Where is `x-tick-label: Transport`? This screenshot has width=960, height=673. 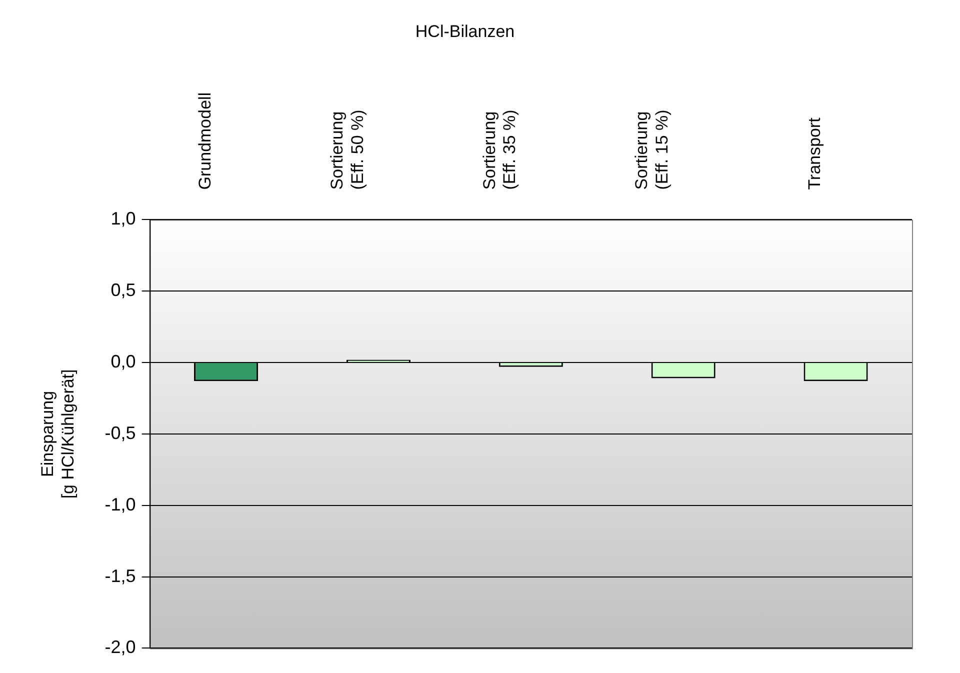 x-tick-label: Transport is located at coordinates (814, 153).